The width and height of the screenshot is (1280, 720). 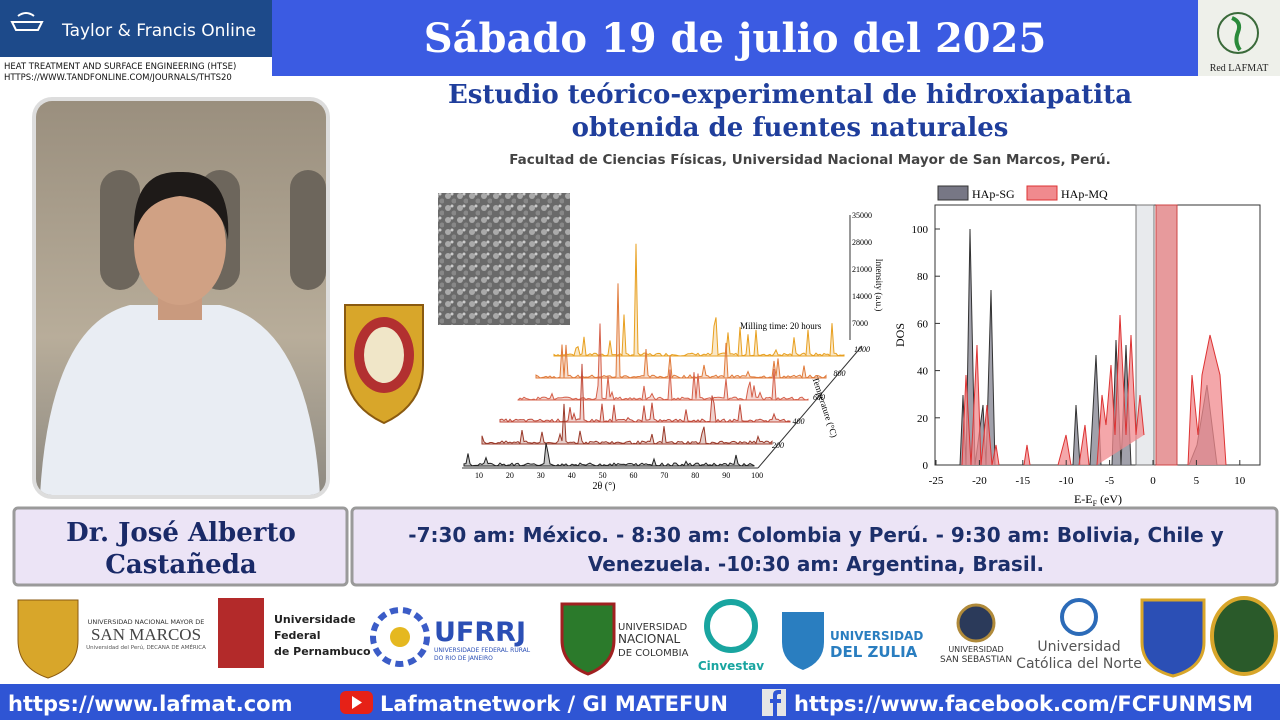 What do you see at coordinates (241, 633) in the screenshot?
I see `ufpe-logo` at bounding box center [241, 633].